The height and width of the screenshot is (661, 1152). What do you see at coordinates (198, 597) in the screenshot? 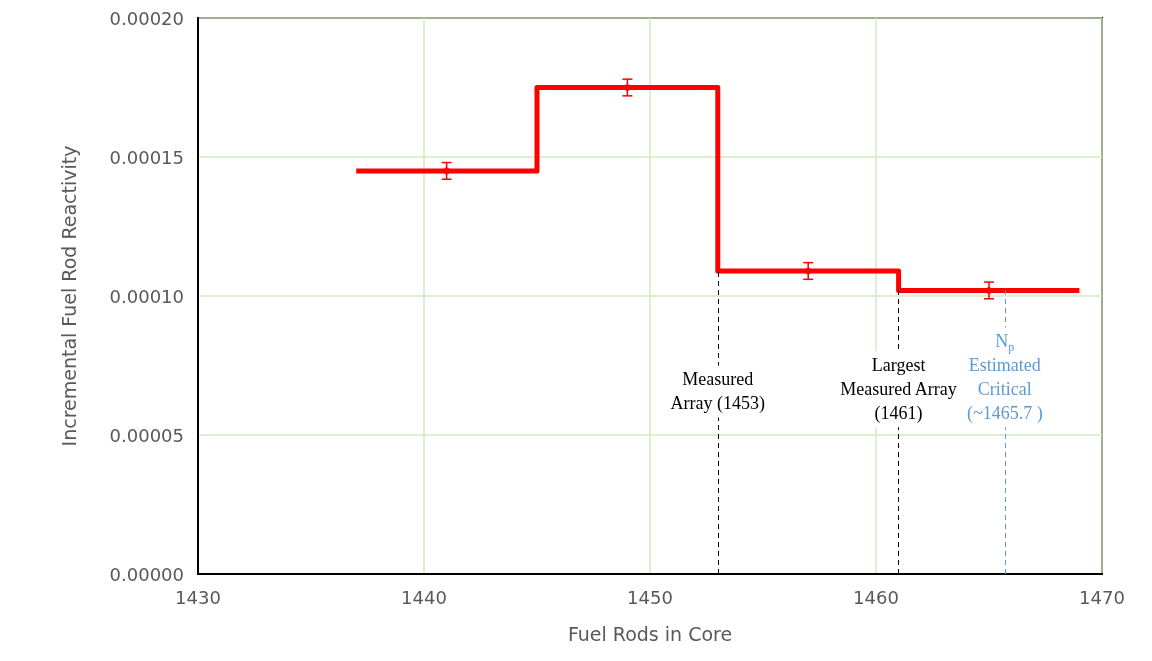
I see `x-tick-label: 1430` at bounding box center [198, 597].